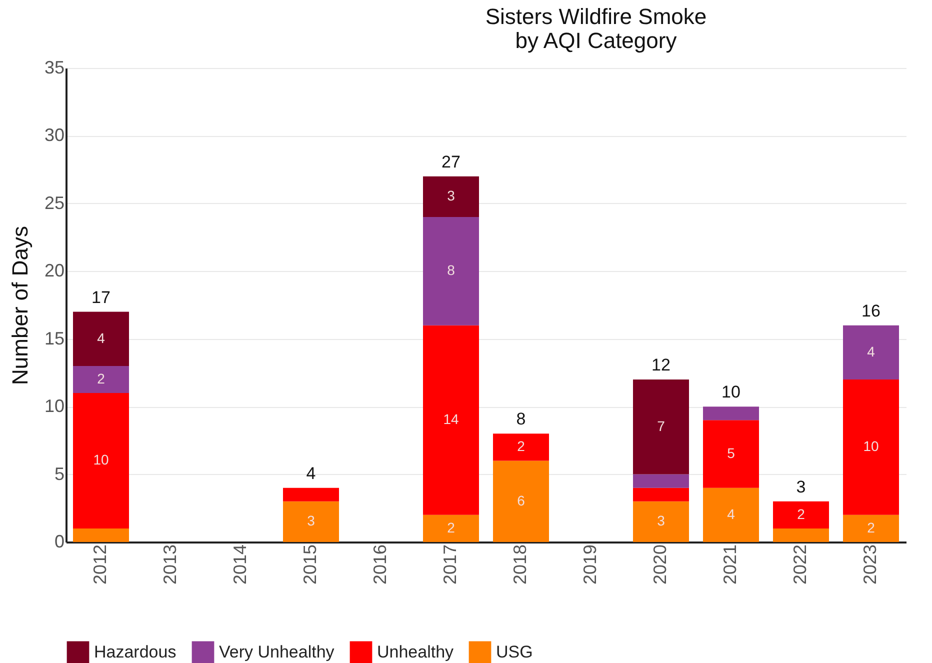  What do you see at coordinates (54, 338) in the screenshot?
I see `y-tick-label: 15` at bounding box center [54, 338].